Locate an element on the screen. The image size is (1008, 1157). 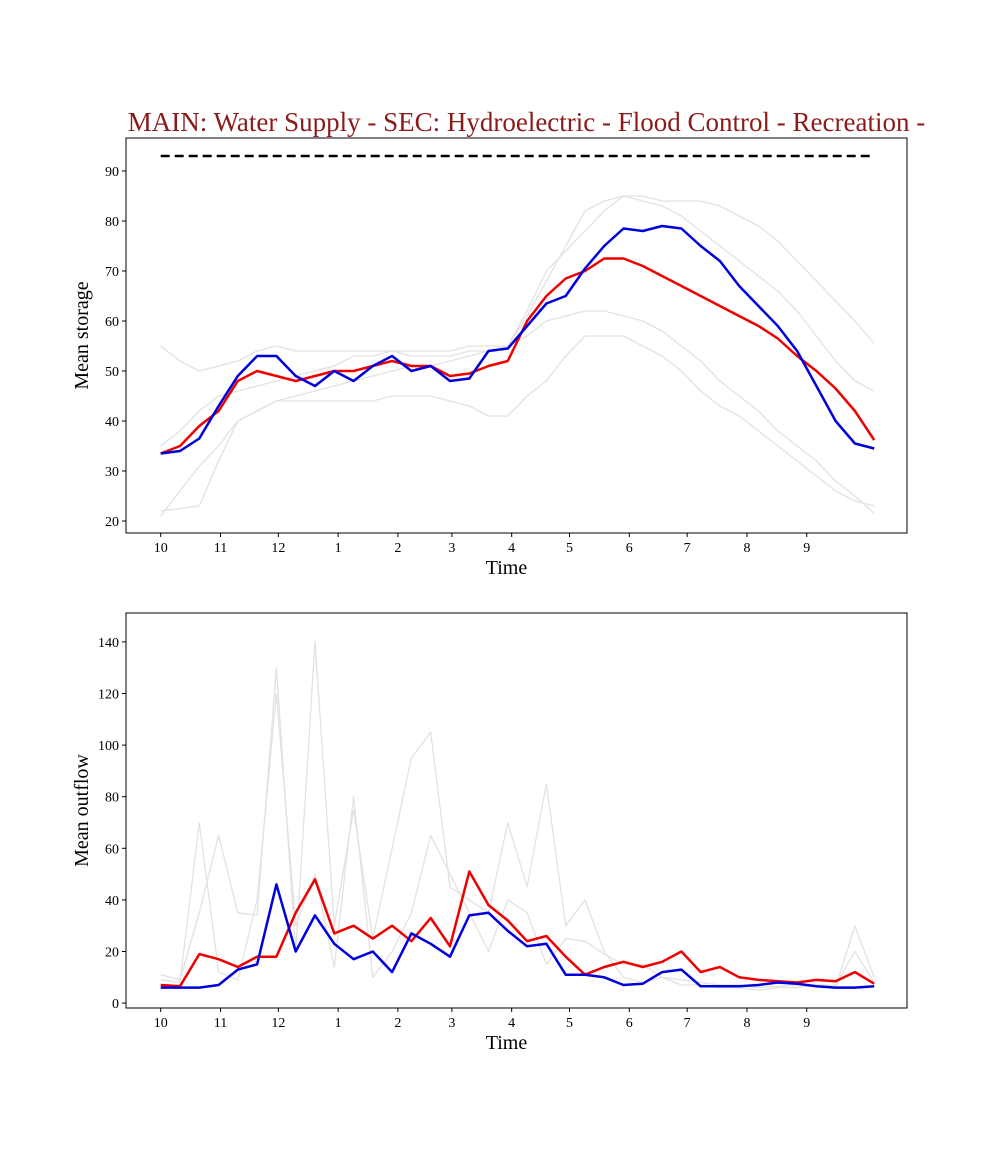
y-tick-label: 0 is located at coordinates (115, 1004).